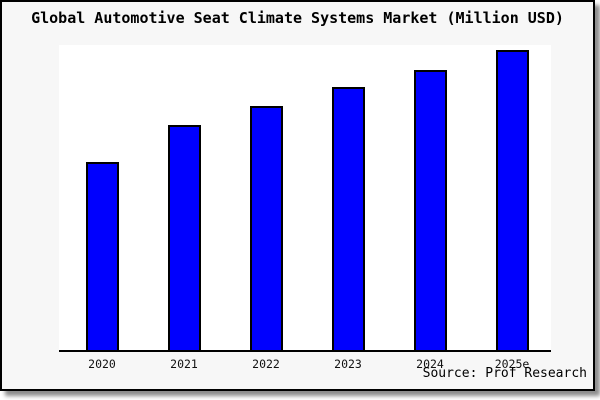 This screenshot has height=400, width=600. I want to click on bar-2020, so click(102, 256).